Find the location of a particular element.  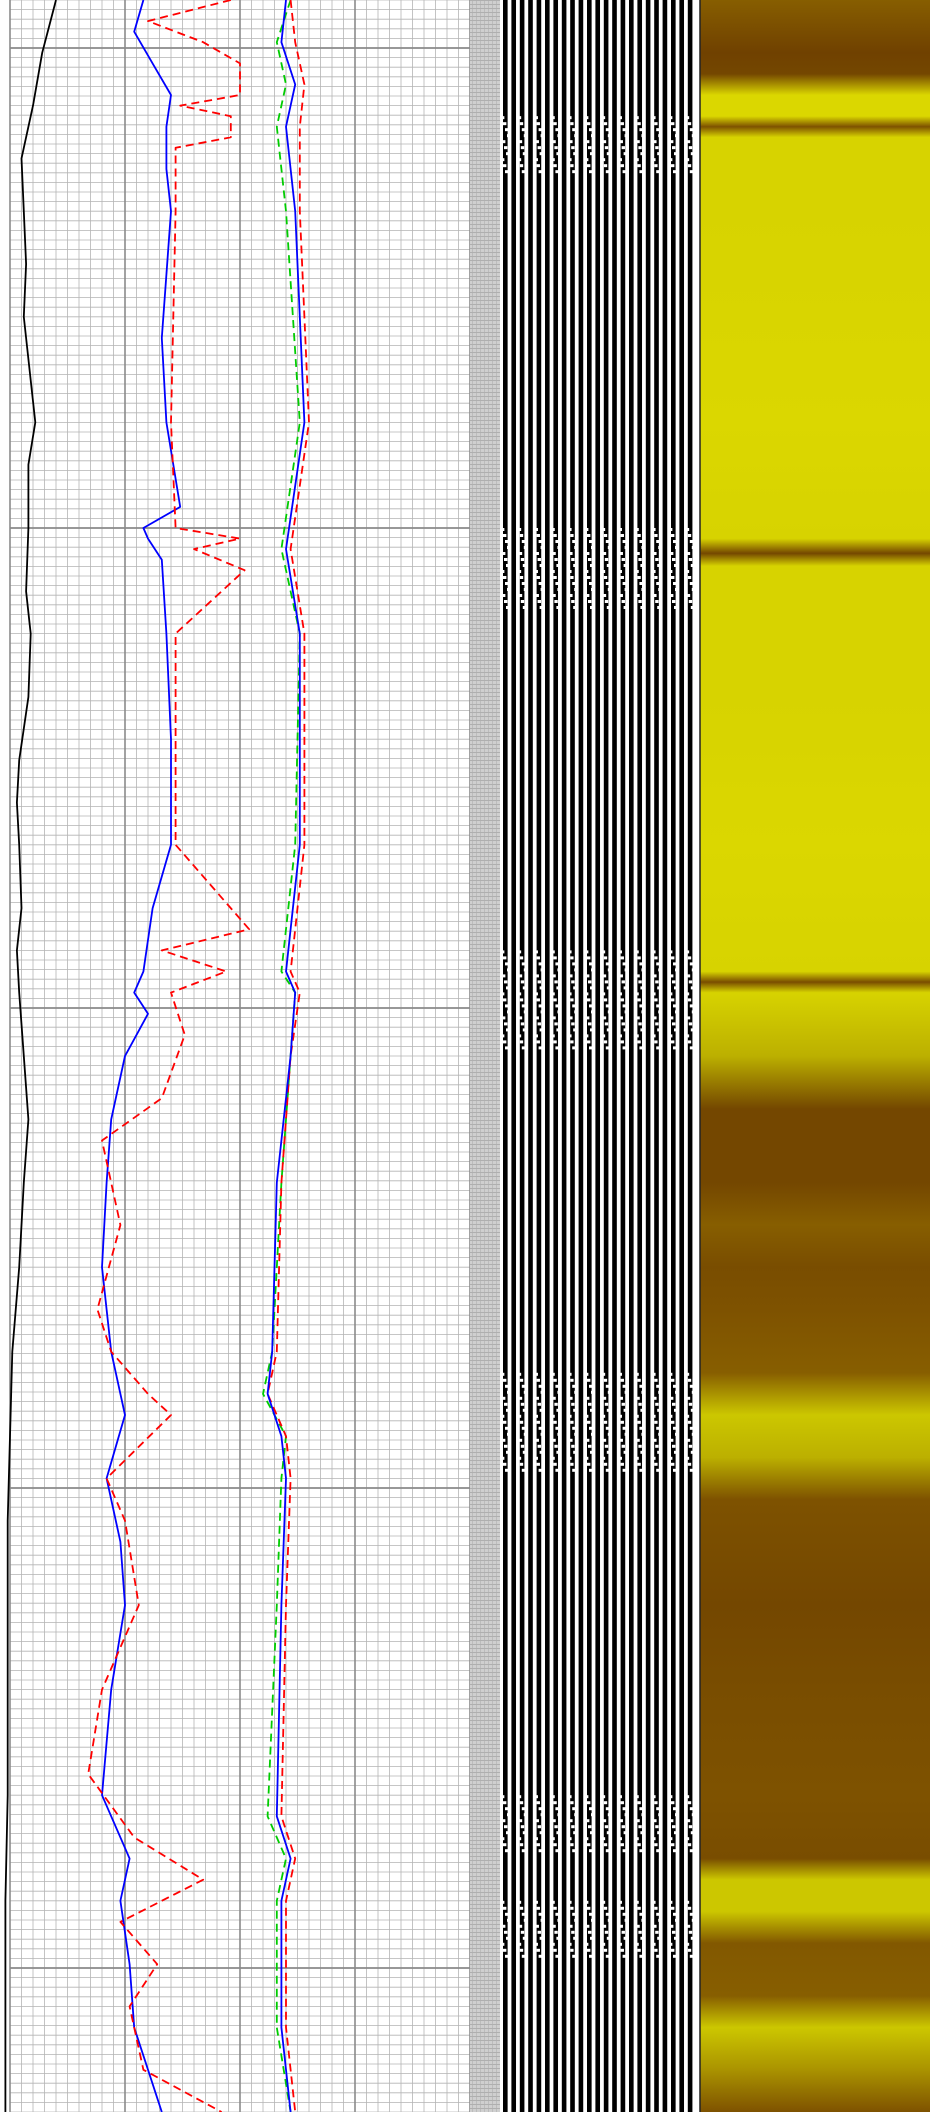

binary-stripe is located at coordinates (564, 1056).